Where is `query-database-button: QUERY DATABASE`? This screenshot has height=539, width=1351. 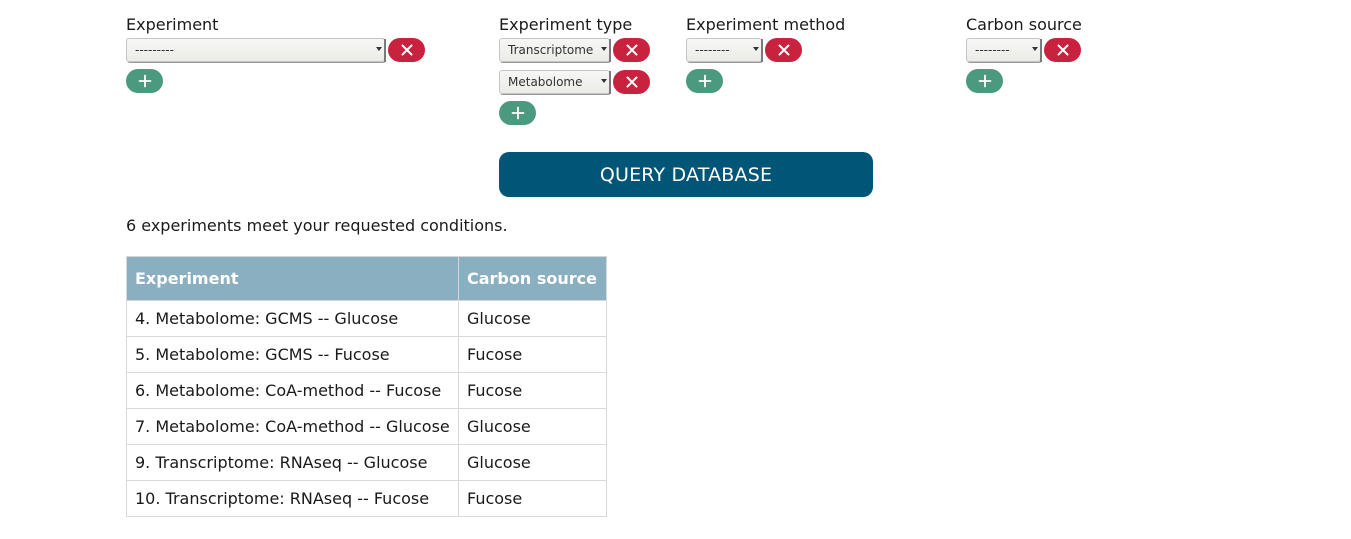
query-database-button: QUERY DATABASE is located at coordinates (686, 174).